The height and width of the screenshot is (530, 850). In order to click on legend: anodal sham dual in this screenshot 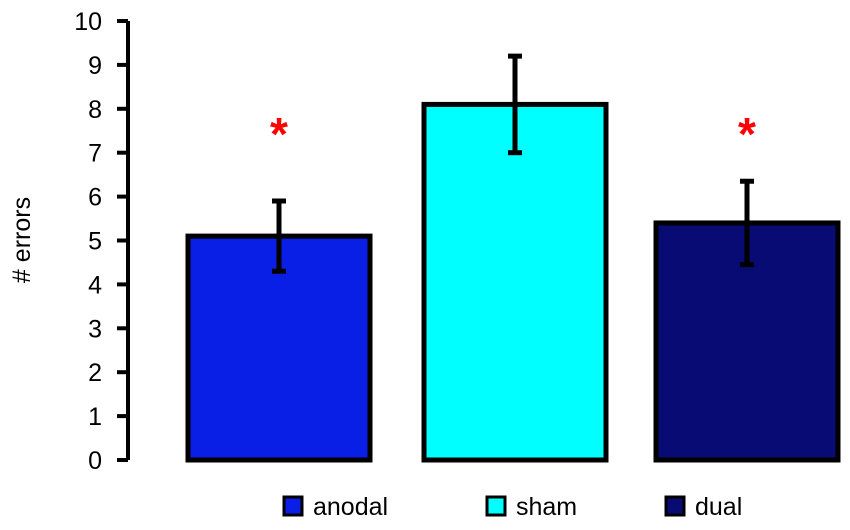, I will do `click(512, 507)`.